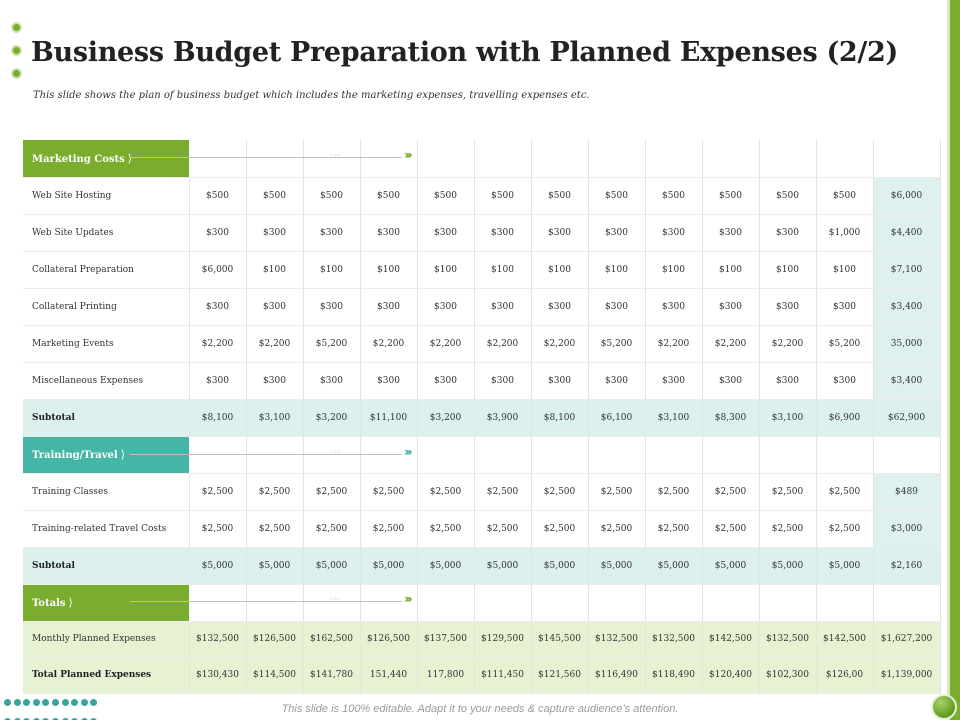 The image size is (960, 720). I want to click on row-label: Web Site Updates, so click(106, 233).